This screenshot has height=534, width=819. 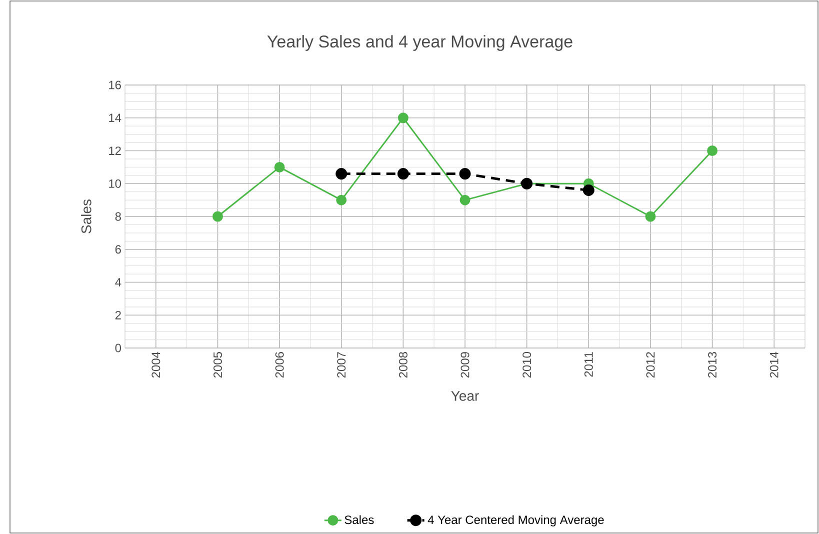 I want to click on x-tick-label: 2011, so click(x=588, y=364).